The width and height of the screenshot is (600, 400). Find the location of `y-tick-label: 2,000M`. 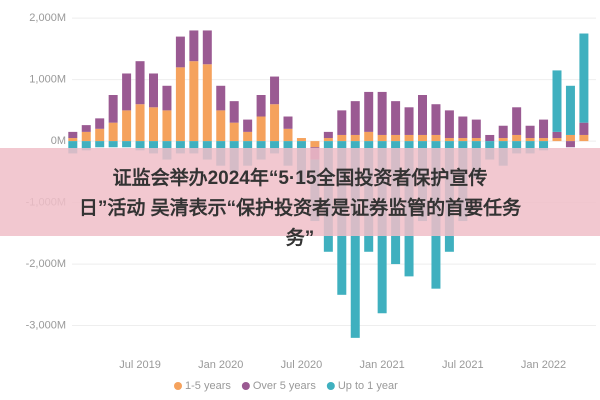

y-tick-label: 2,000M is located at coordinates (47, 18).